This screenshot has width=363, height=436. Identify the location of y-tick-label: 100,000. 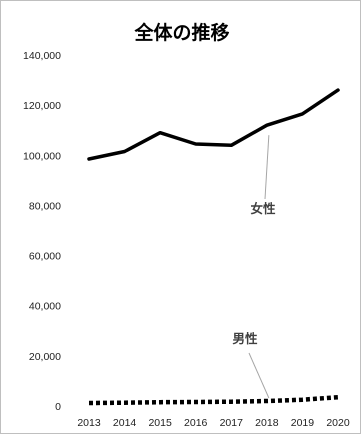
(42, 156).